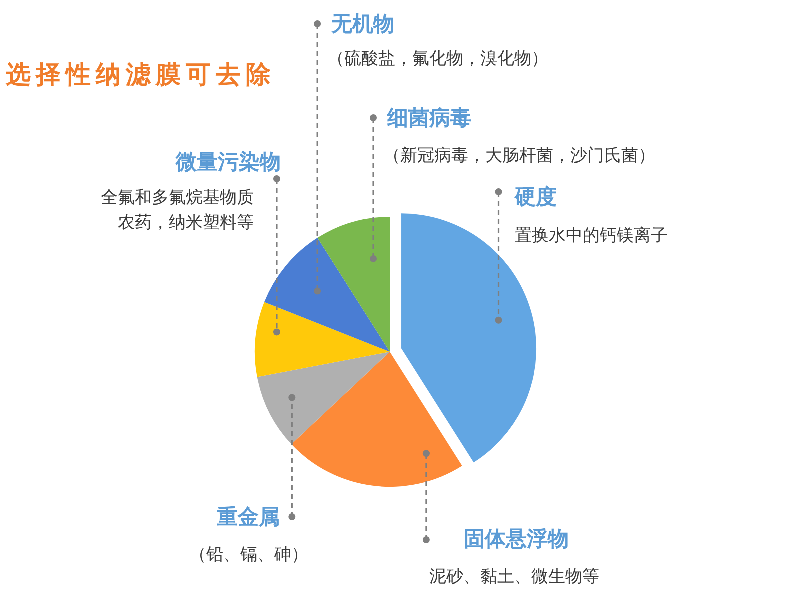 The width and height of the screenshot is (800, 598). What do you see at coordinates (140, 75) in the screenshot?
I see `text: 选择性纳滤膜可去除` at bounding box center [140, 75].